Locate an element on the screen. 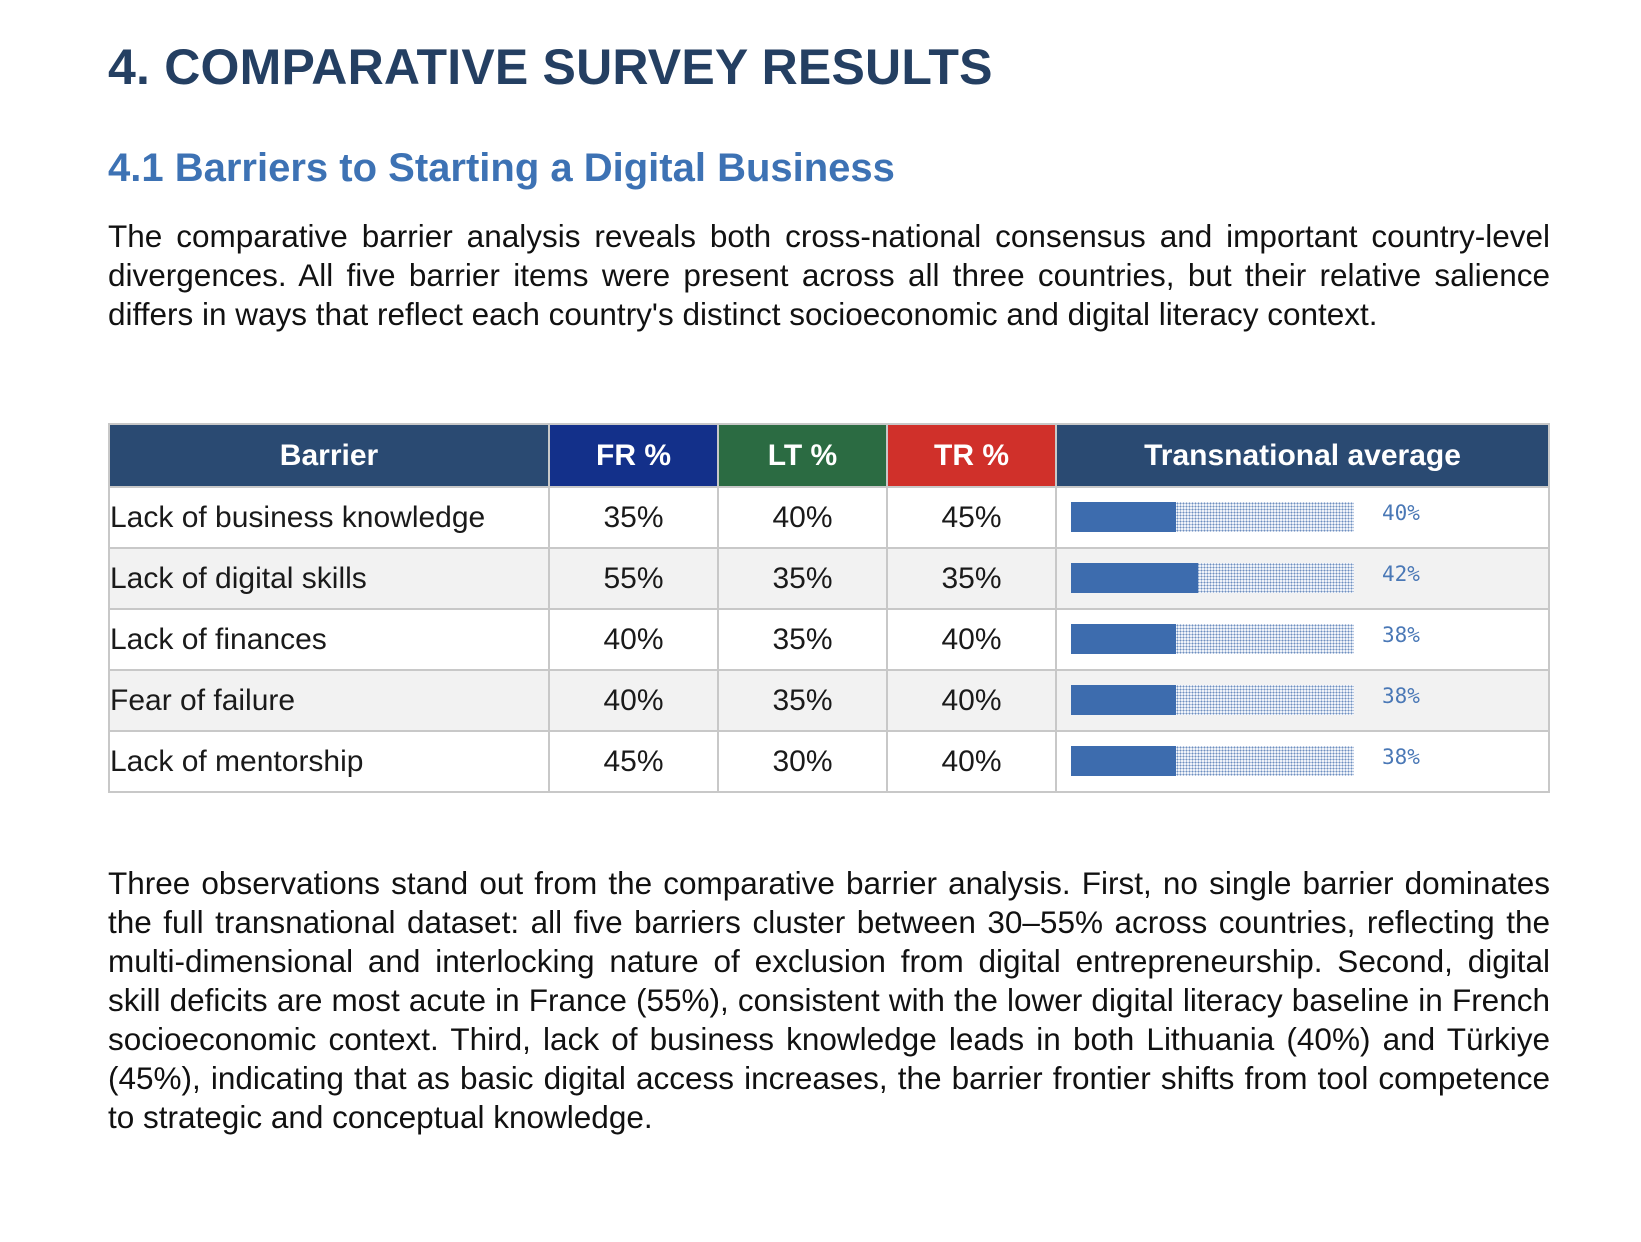  header-fr: FR % is located at coordinates (633, 455).